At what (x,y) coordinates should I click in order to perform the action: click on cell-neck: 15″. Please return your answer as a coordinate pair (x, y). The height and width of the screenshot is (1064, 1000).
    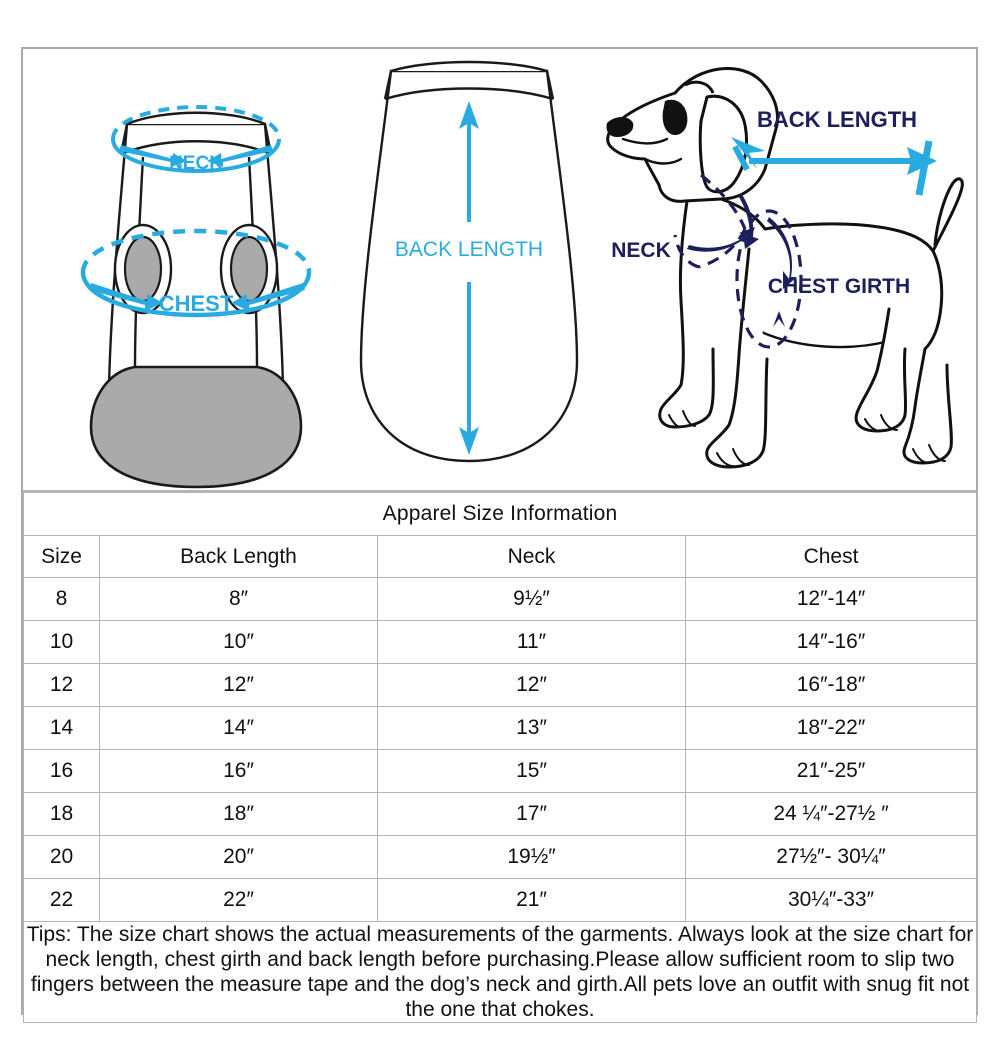
    Looking at the image, I should click on (531, 771).